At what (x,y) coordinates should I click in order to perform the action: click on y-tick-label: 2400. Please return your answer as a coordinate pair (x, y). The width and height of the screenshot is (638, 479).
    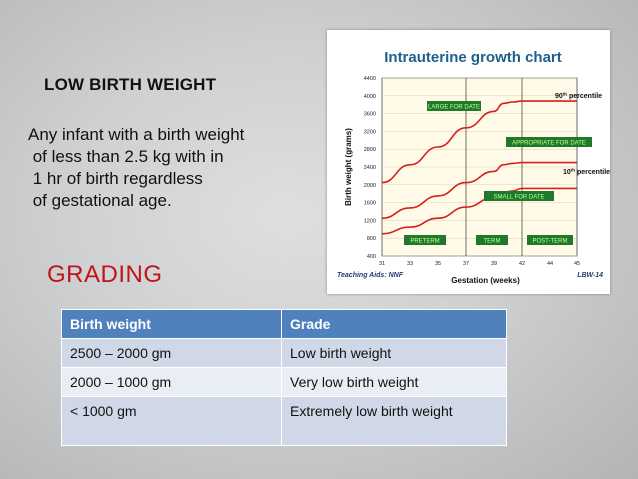
    Looking at the image, I should click on (370, 168).